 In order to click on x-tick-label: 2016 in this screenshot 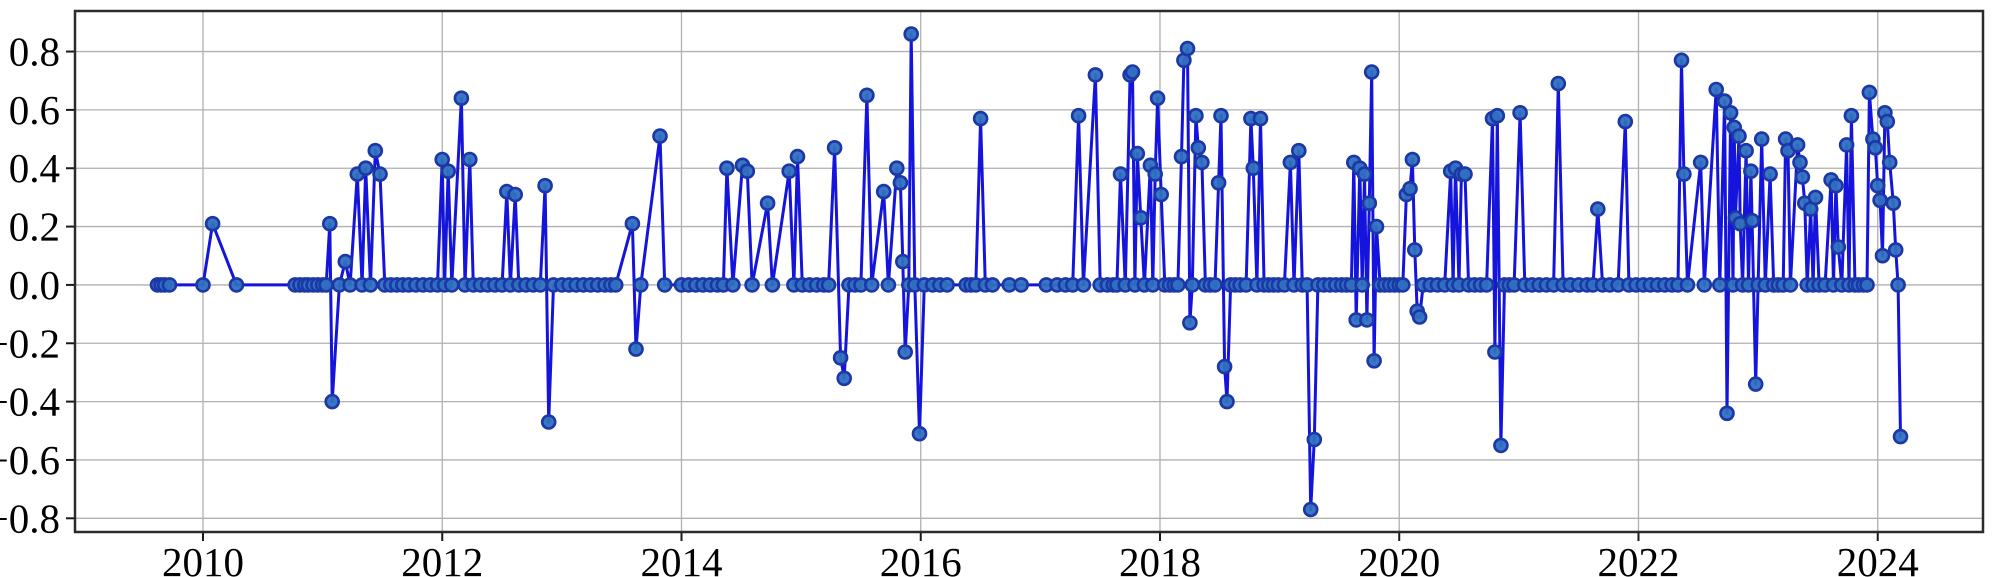, I will do `click(921, 558)`.